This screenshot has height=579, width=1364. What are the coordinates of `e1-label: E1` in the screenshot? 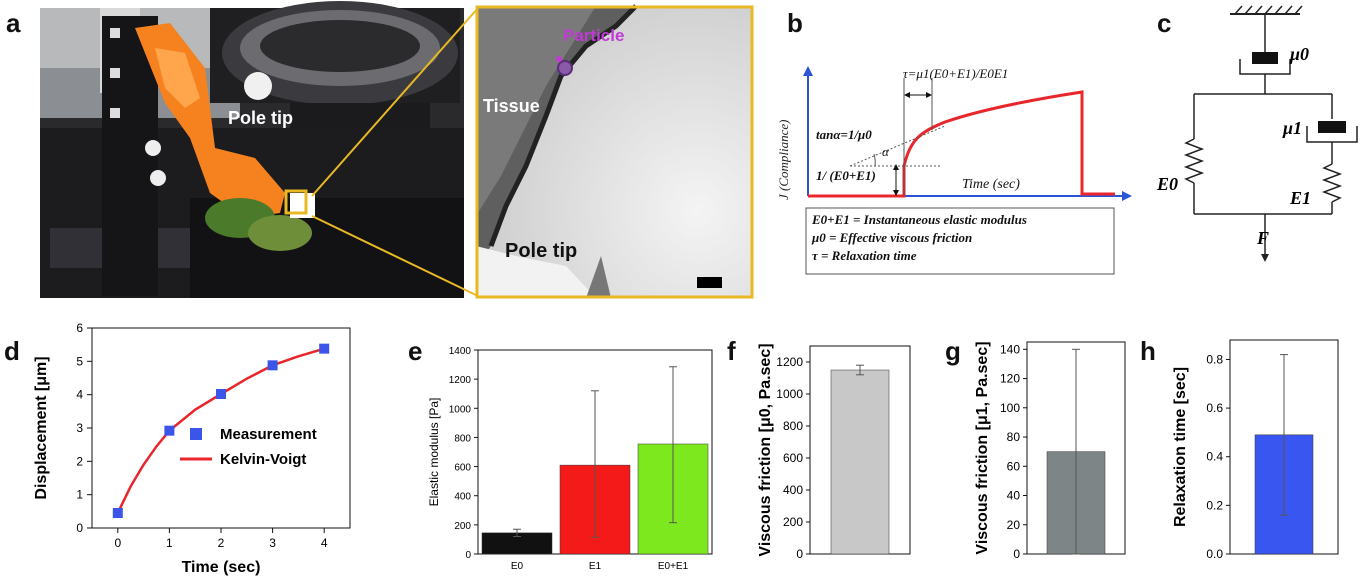 It's located at (1301, 198).